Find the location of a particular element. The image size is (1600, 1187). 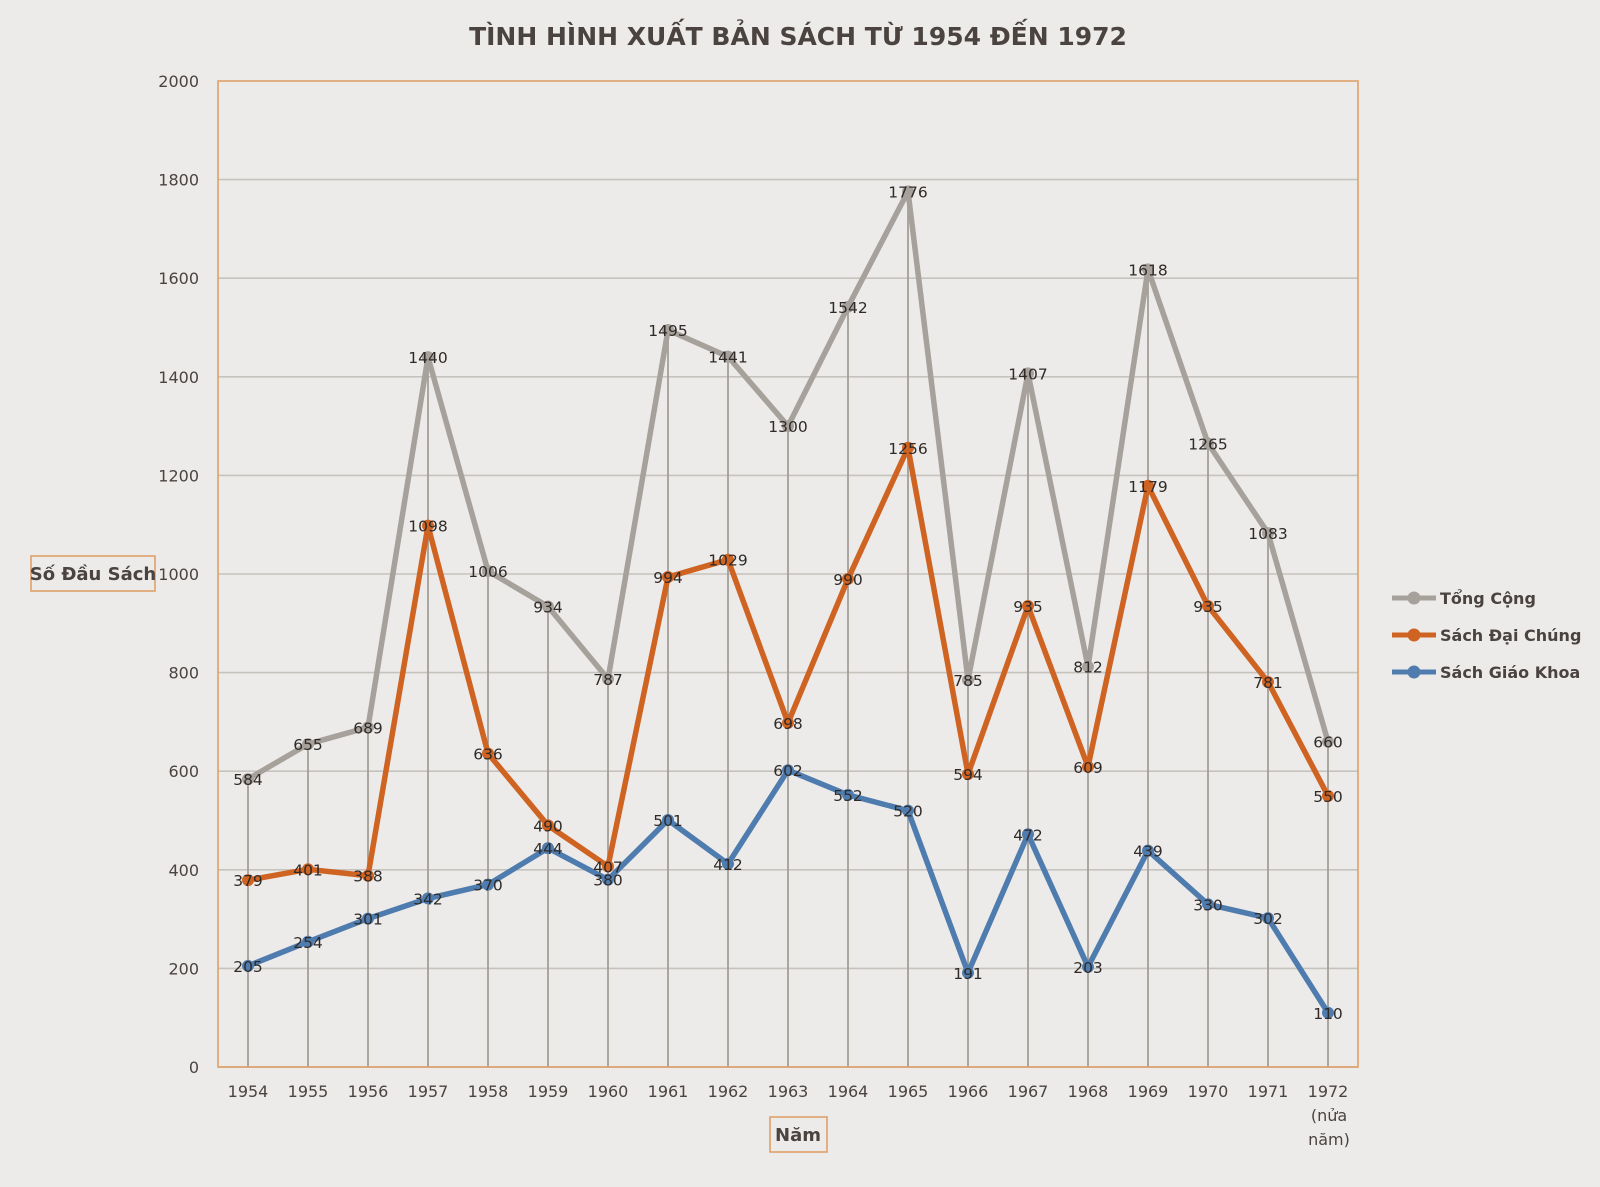

x-tick-label: 1960 is located at coordinates (608, 1091).